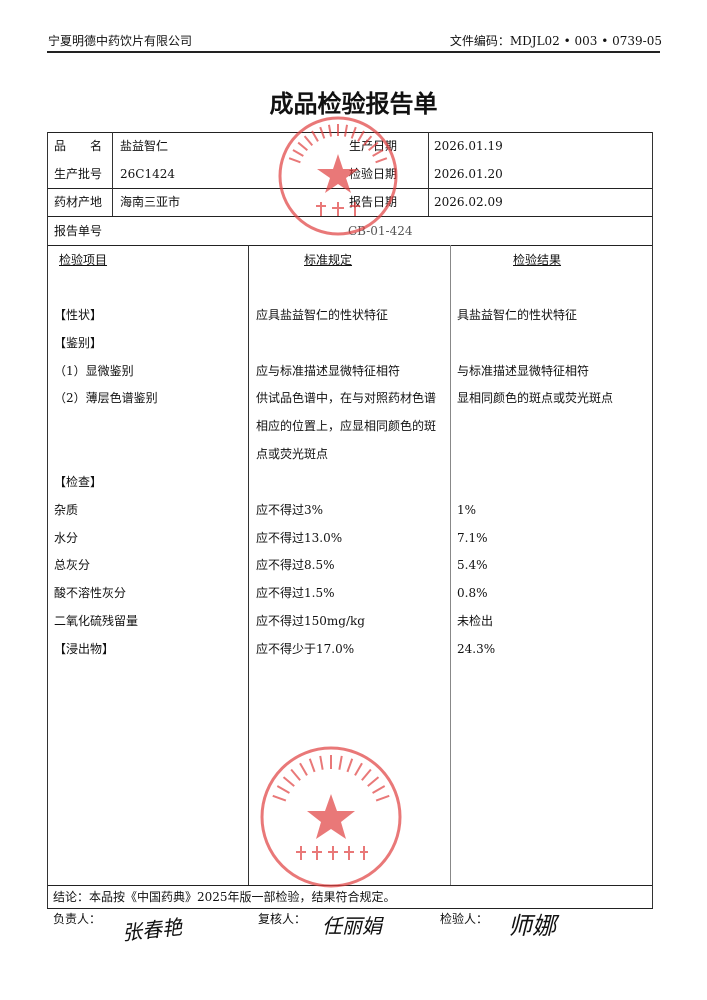 The image size is (707, 1000). What do you see at coordinates (147, 174) in the screenshot?
I see `batch-number: 26C1424` at bounding box center [147, 174].